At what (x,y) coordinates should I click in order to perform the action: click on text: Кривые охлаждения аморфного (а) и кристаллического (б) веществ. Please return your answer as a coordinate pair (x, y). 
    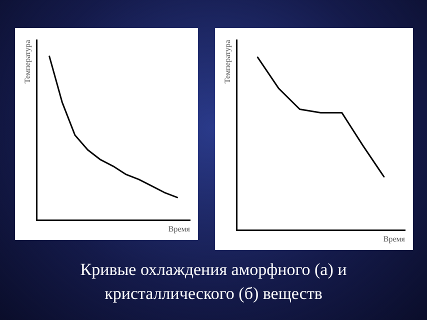
    Looking at the image, I should click on (213, 282).